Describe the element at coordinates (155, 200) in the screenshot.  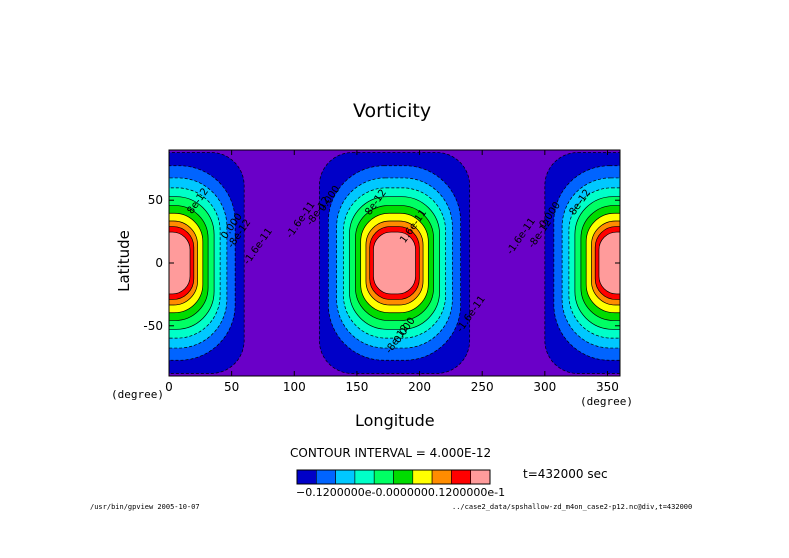
I see `y-tick-label: 50` at that location.